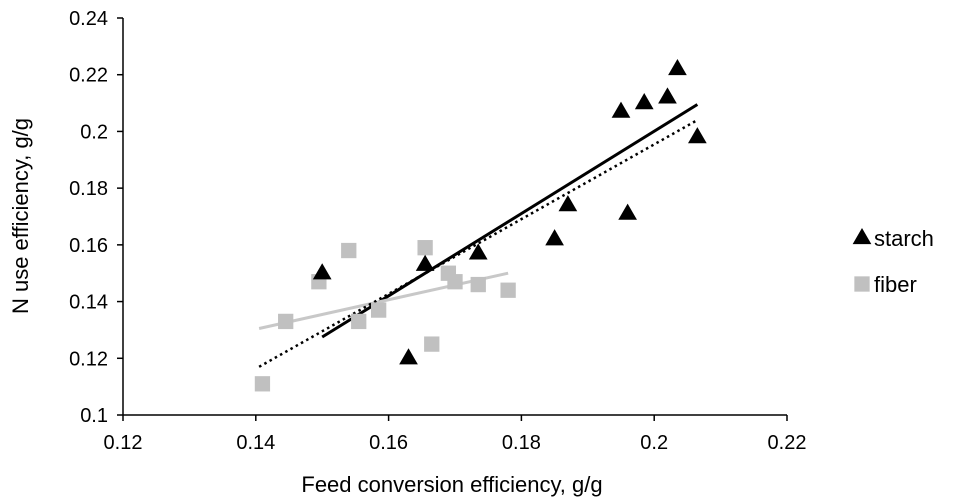 This screenshot has height=502, width=957. Describe the element at coordinates (255, 443) in the screenshot. I see `x-tick-label: 0.14` at that location.